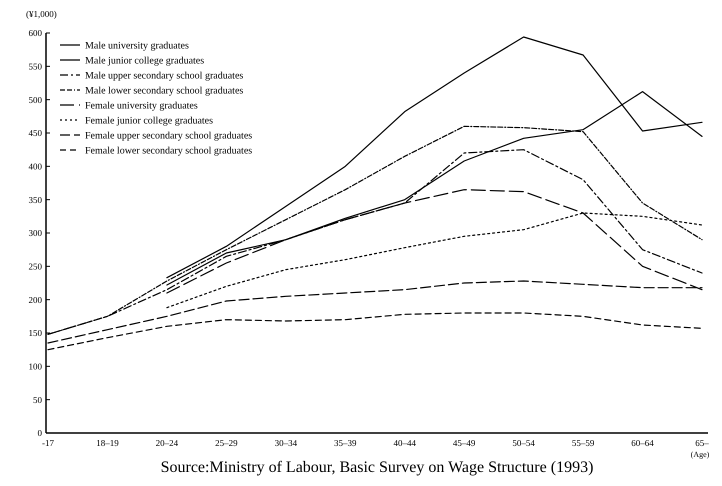 The height and width of the screenshot is (486, 722). What do you see at coordinates (35, 66) in the screenshot?
I see `y-tick-label: 550` at bounding box center [35, 66].